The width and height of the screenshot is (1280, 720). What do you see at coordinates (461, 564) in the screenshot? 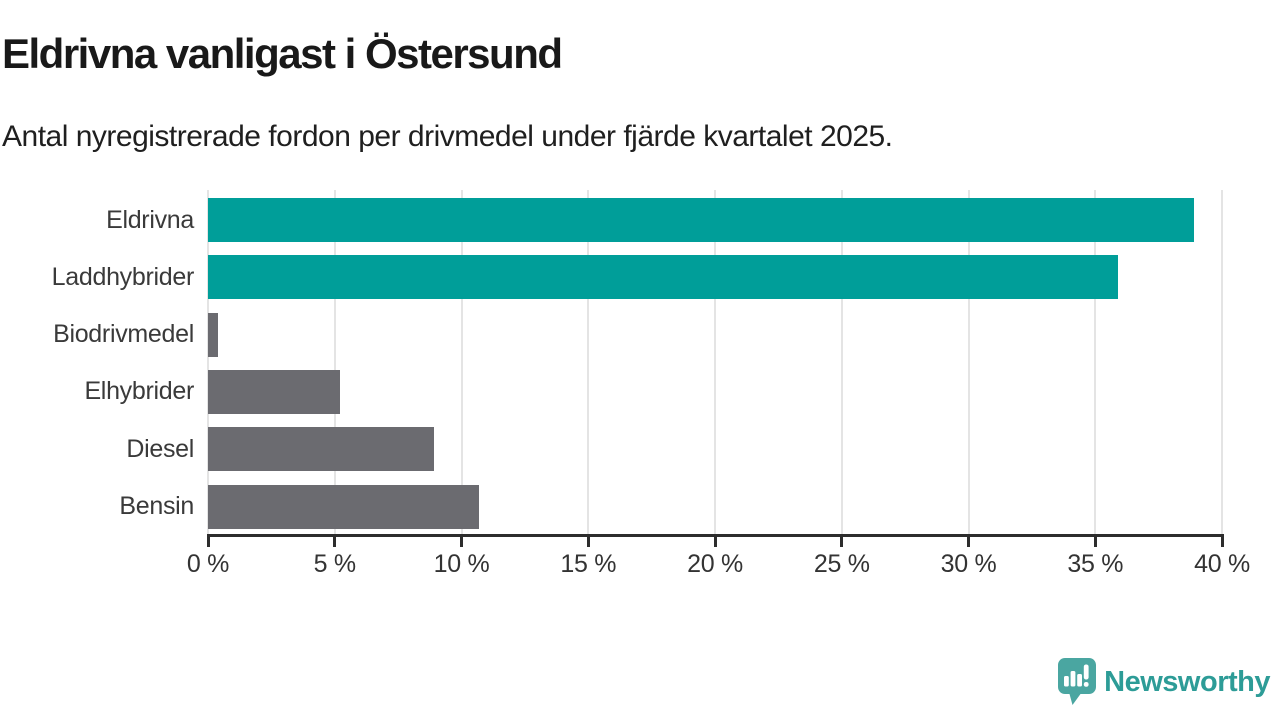
I see `x-axis-tick-label: 10 %` at bounding box center [461, 564].